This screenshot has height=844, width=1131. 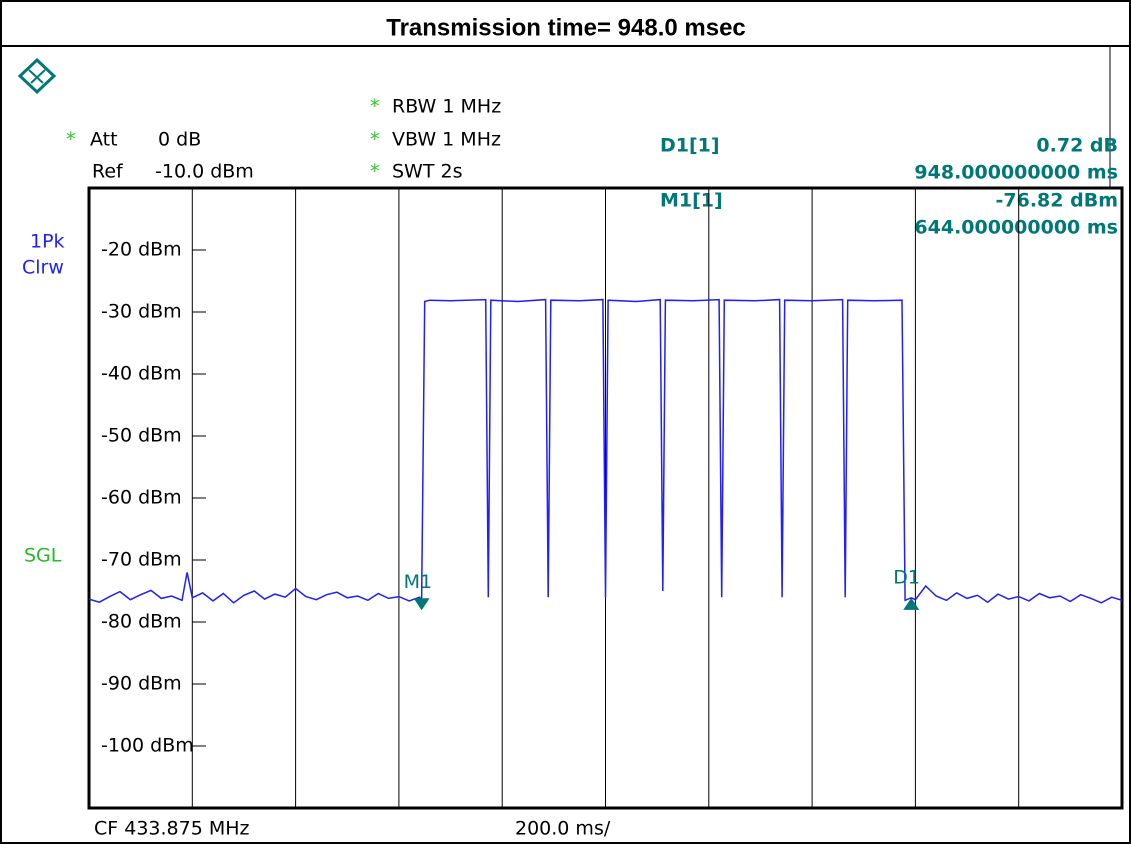 What do you see at coordinates (566, 27) in the screenshot?
I see `title: Transmission time= 948.0 msec` at bounding box center [566, 27].